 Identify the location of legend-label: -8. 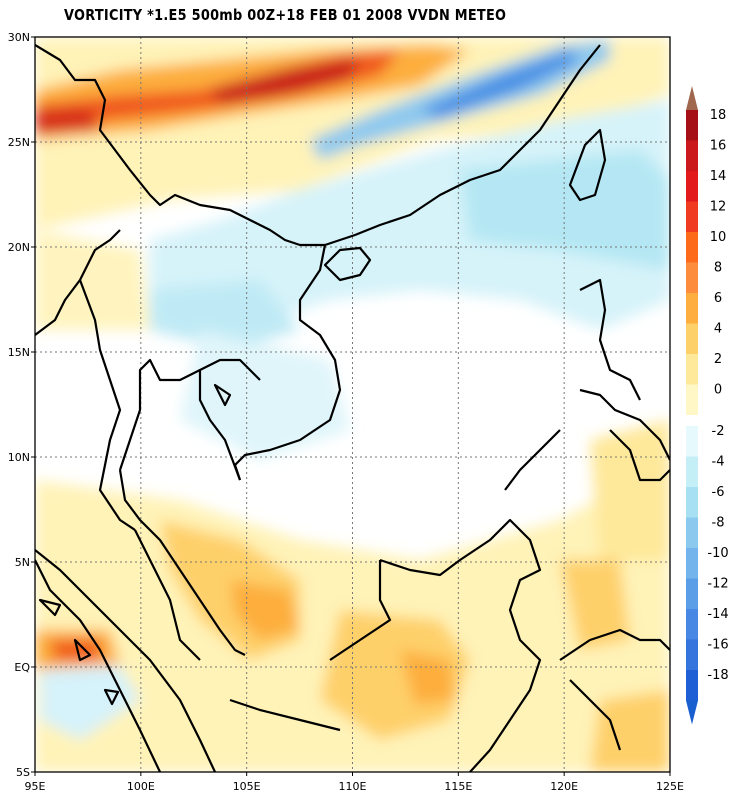
(718, 523).